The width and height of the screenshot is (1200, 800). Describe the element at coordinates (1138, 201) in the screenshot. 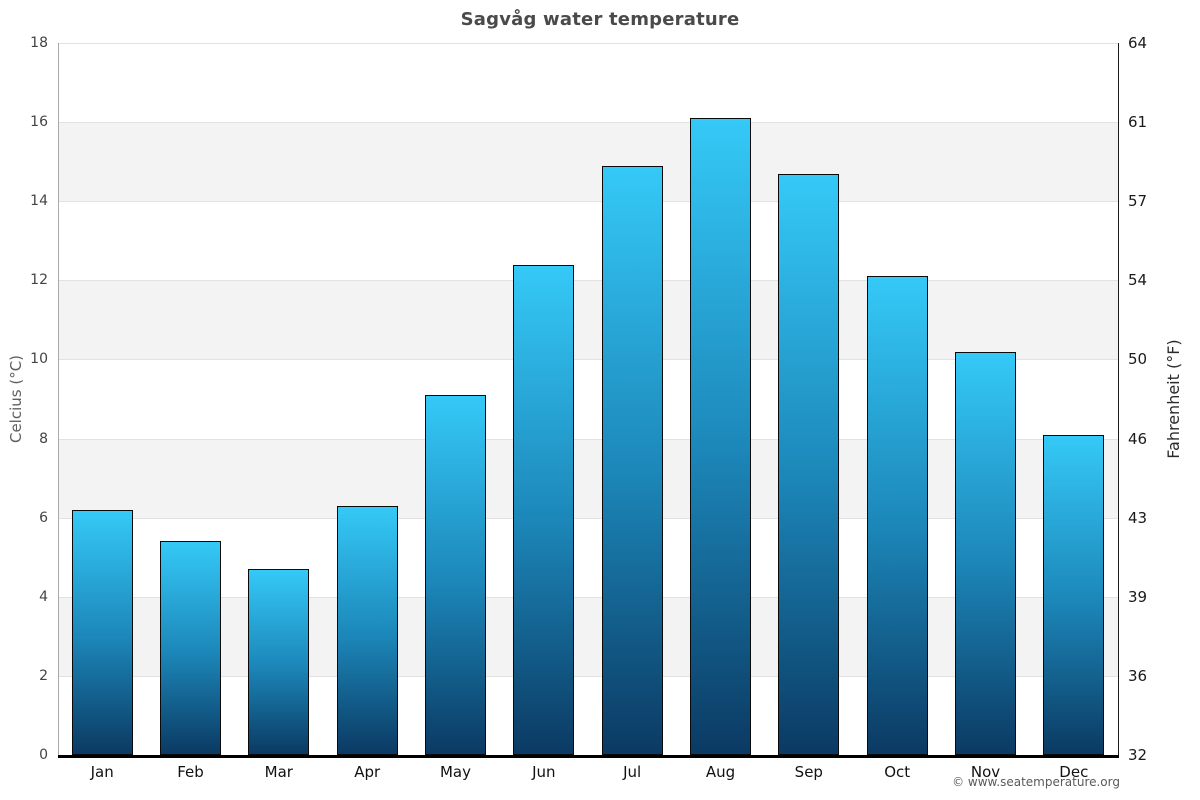

I see `y-tick-right-57: 57` at that location.